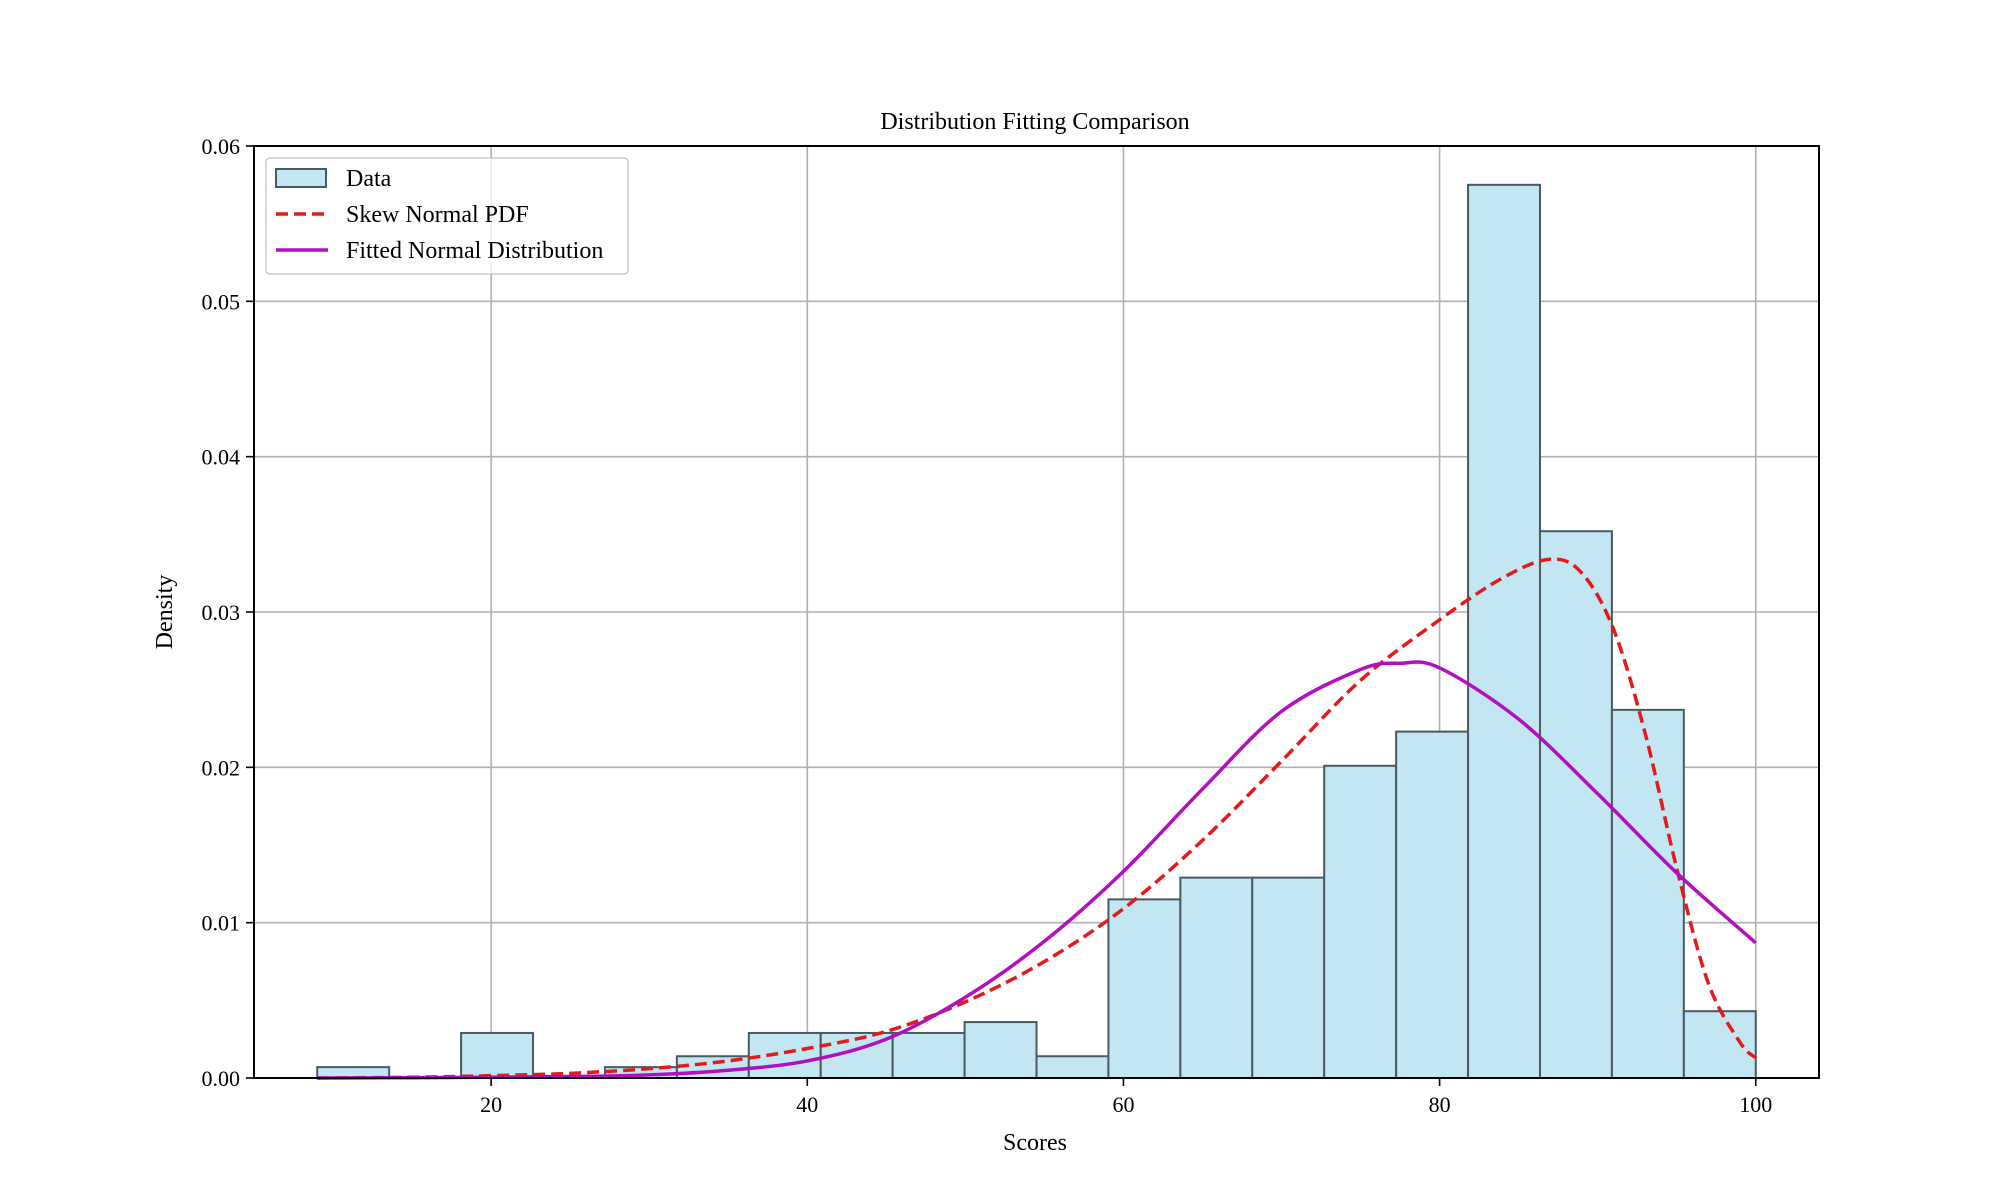 The image size is (2000, 1200). I want to click on y-tick-label: 0.03, so click(221, 612).